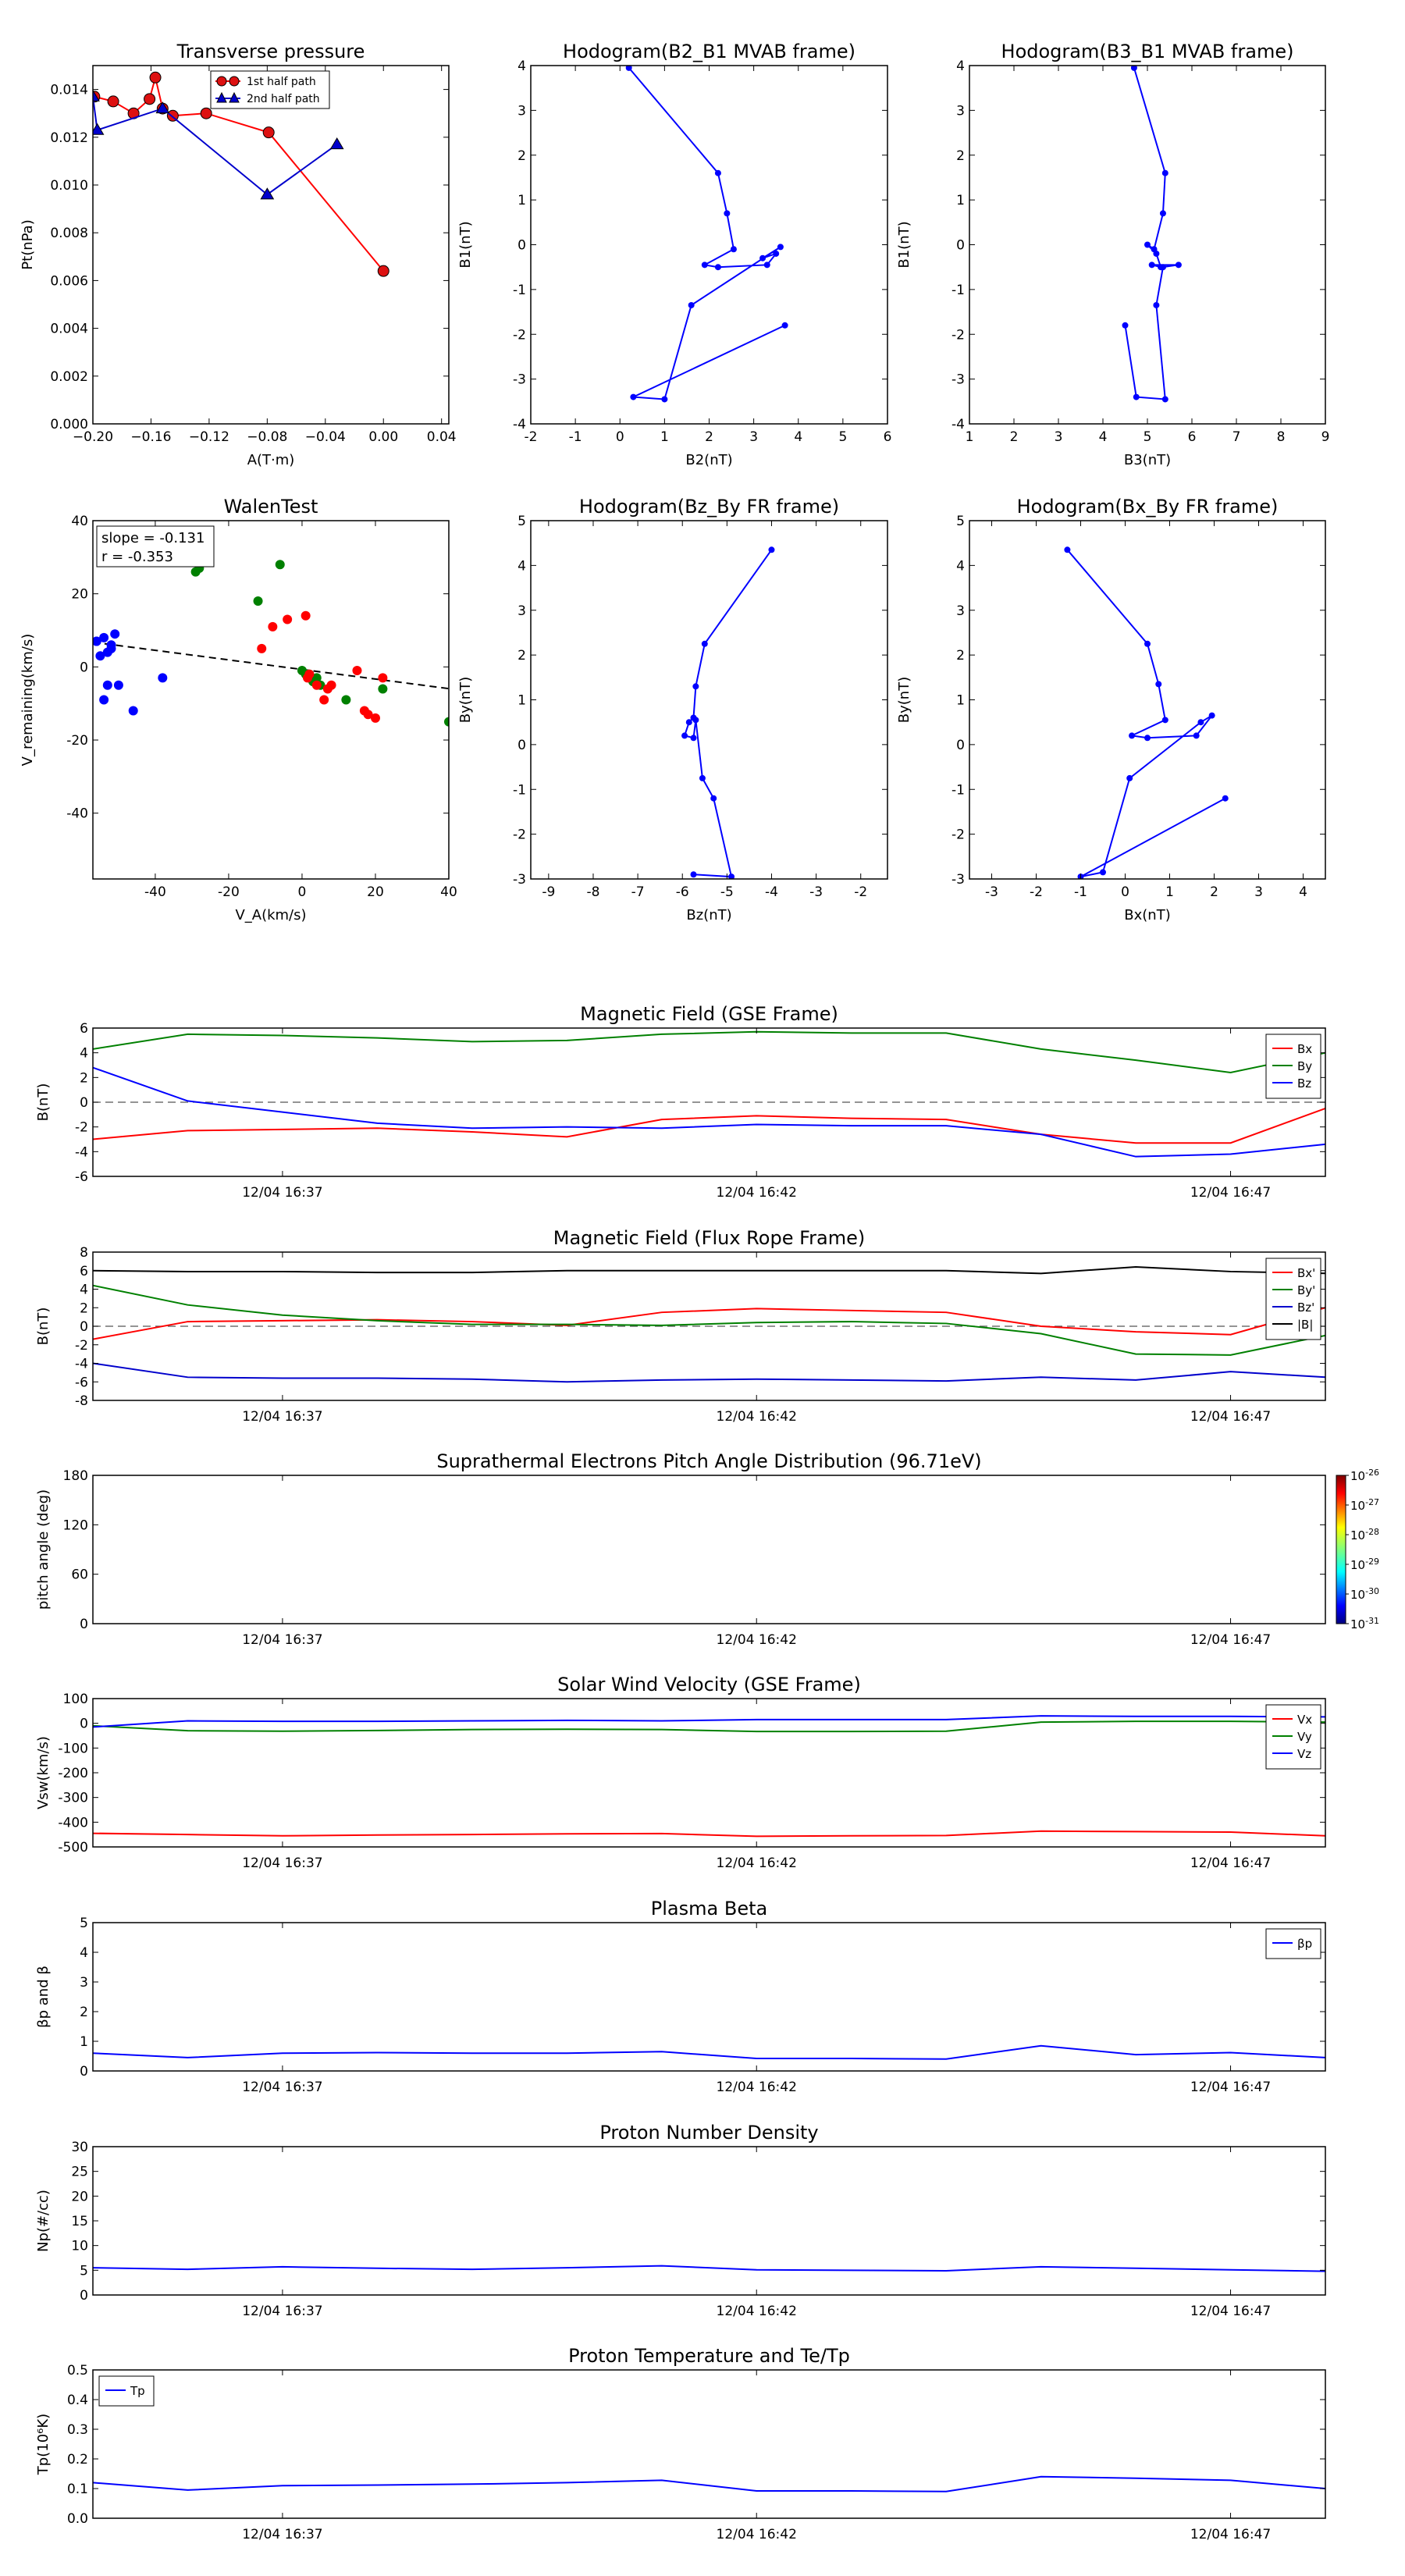 This screenshot has width=1405, height=2576. What do you see at coordinates (1148, 51) in the screenshot?
I see `chart-title: Hodogram(B3_B1 MVAB frame)` at bounding box center [1148, 51].